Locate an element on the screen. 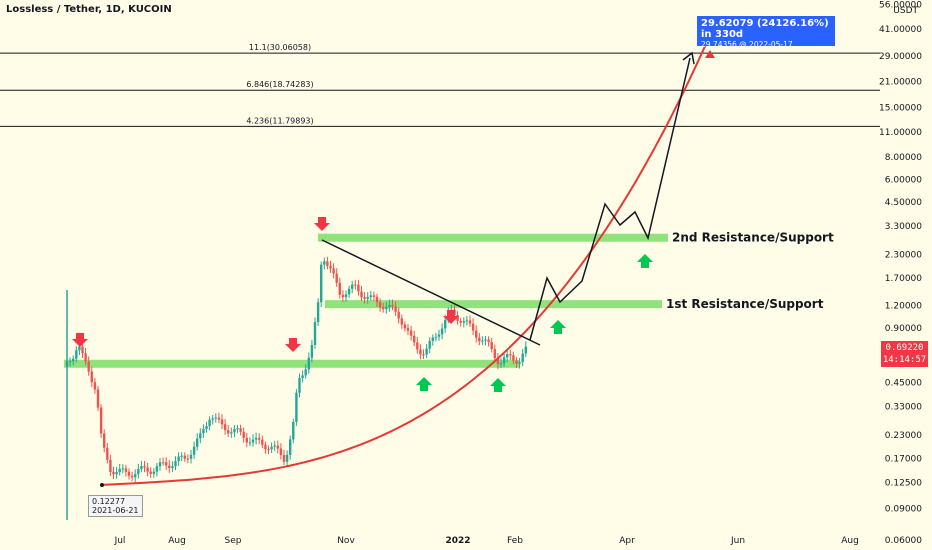 The height and width of the screenshot is (550, 932). projection-line1: 29.62079 (24126.16%) in 330d is located at coordinates (765, 29).